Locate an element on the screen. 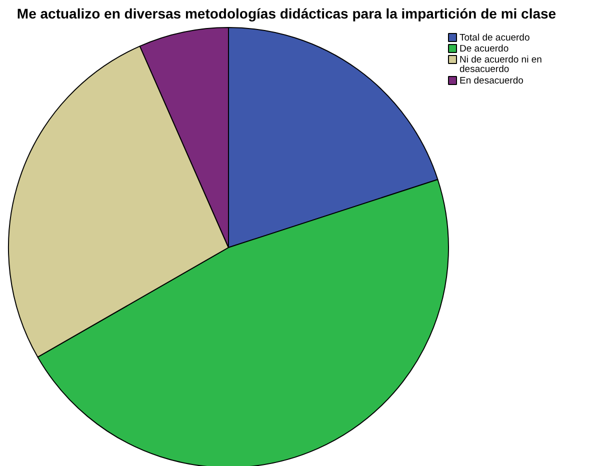 The height and width of the screenshot is (466, 592). legend-label: En desacuerdo is located at coordinates (492, 81).